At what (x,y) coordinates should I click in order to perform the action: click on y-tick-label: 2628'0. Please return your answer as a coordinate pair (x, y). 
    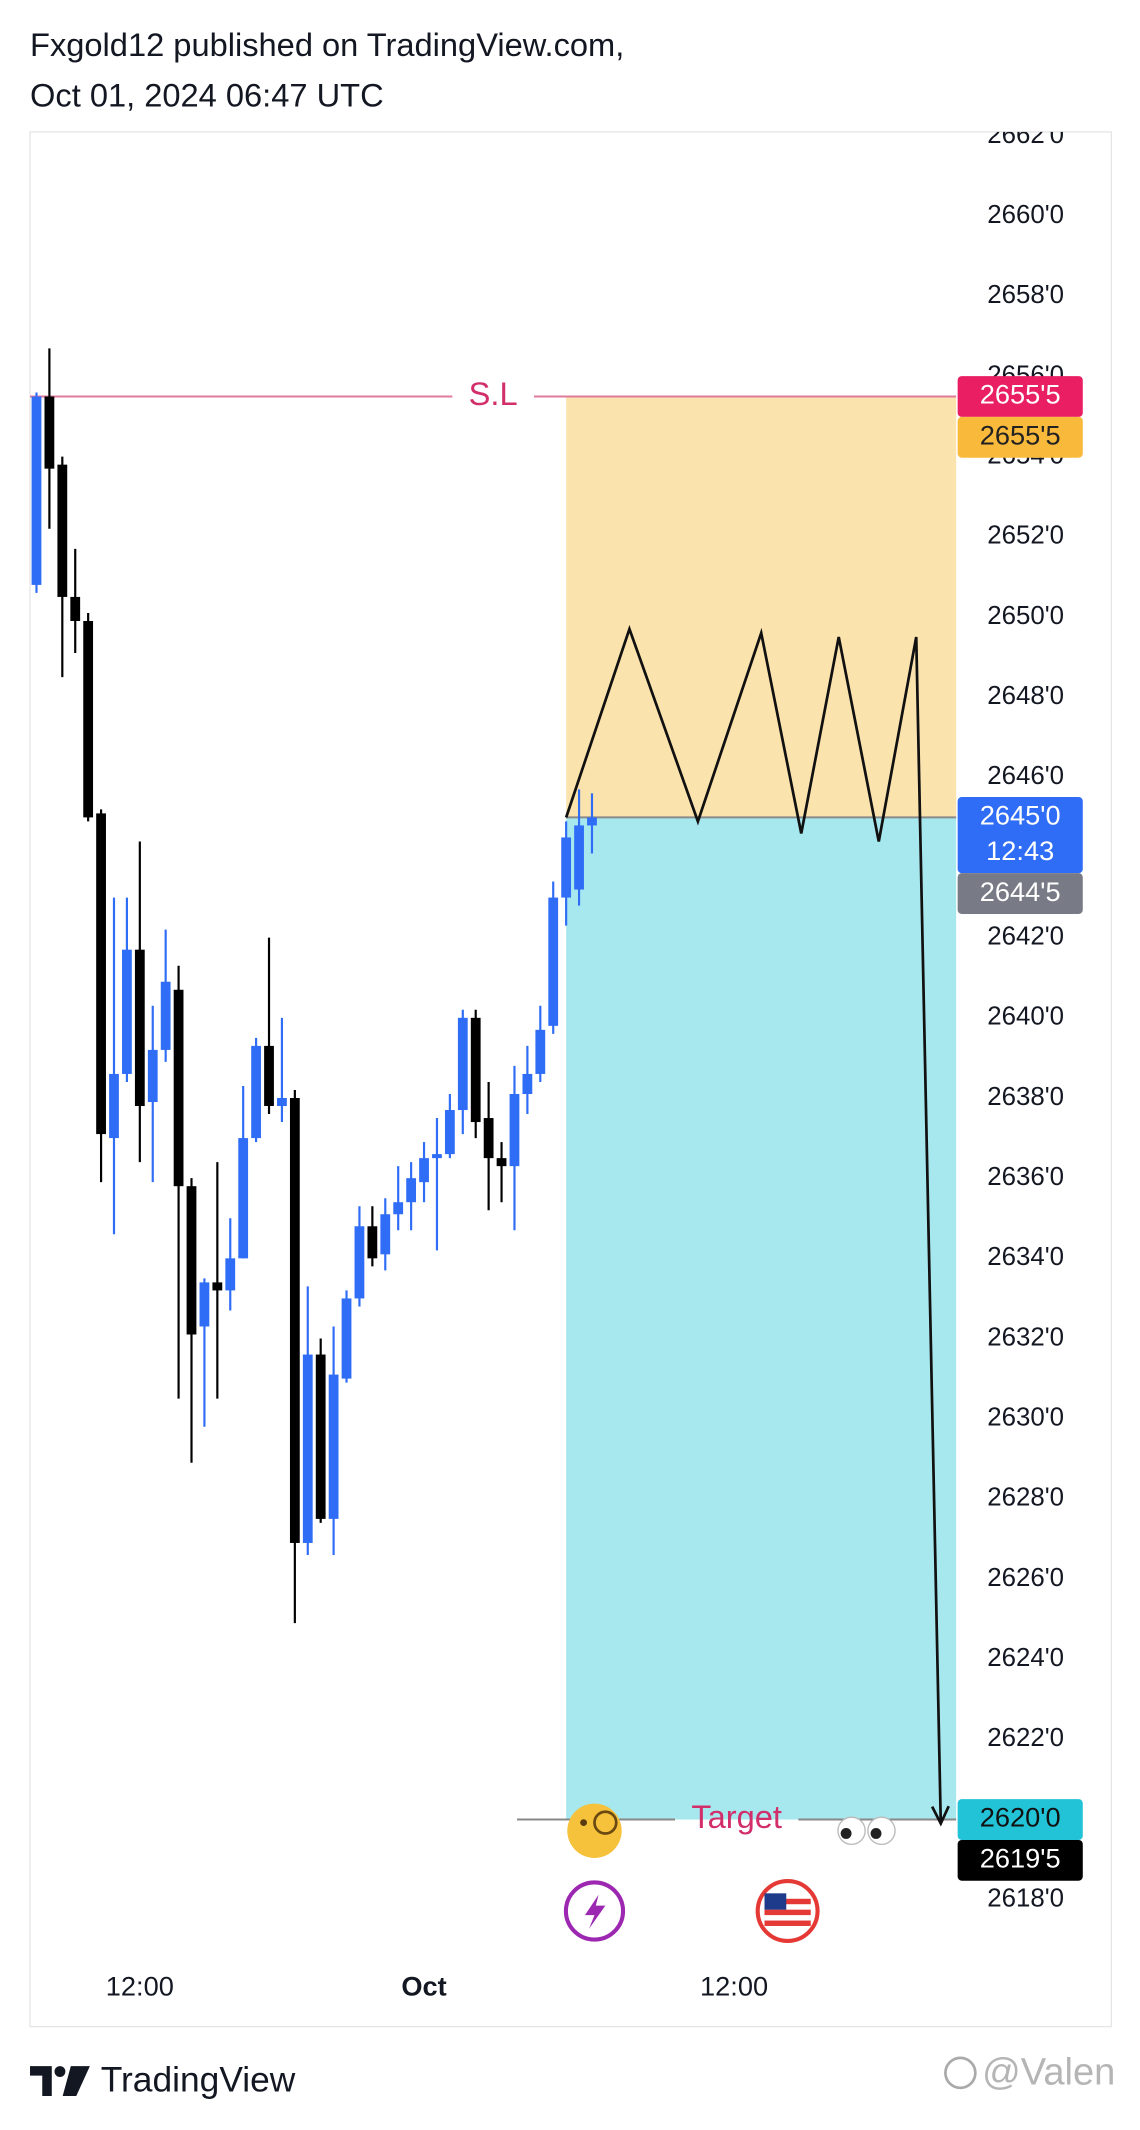
    Looking at the image, I should click on (1025, 1498).